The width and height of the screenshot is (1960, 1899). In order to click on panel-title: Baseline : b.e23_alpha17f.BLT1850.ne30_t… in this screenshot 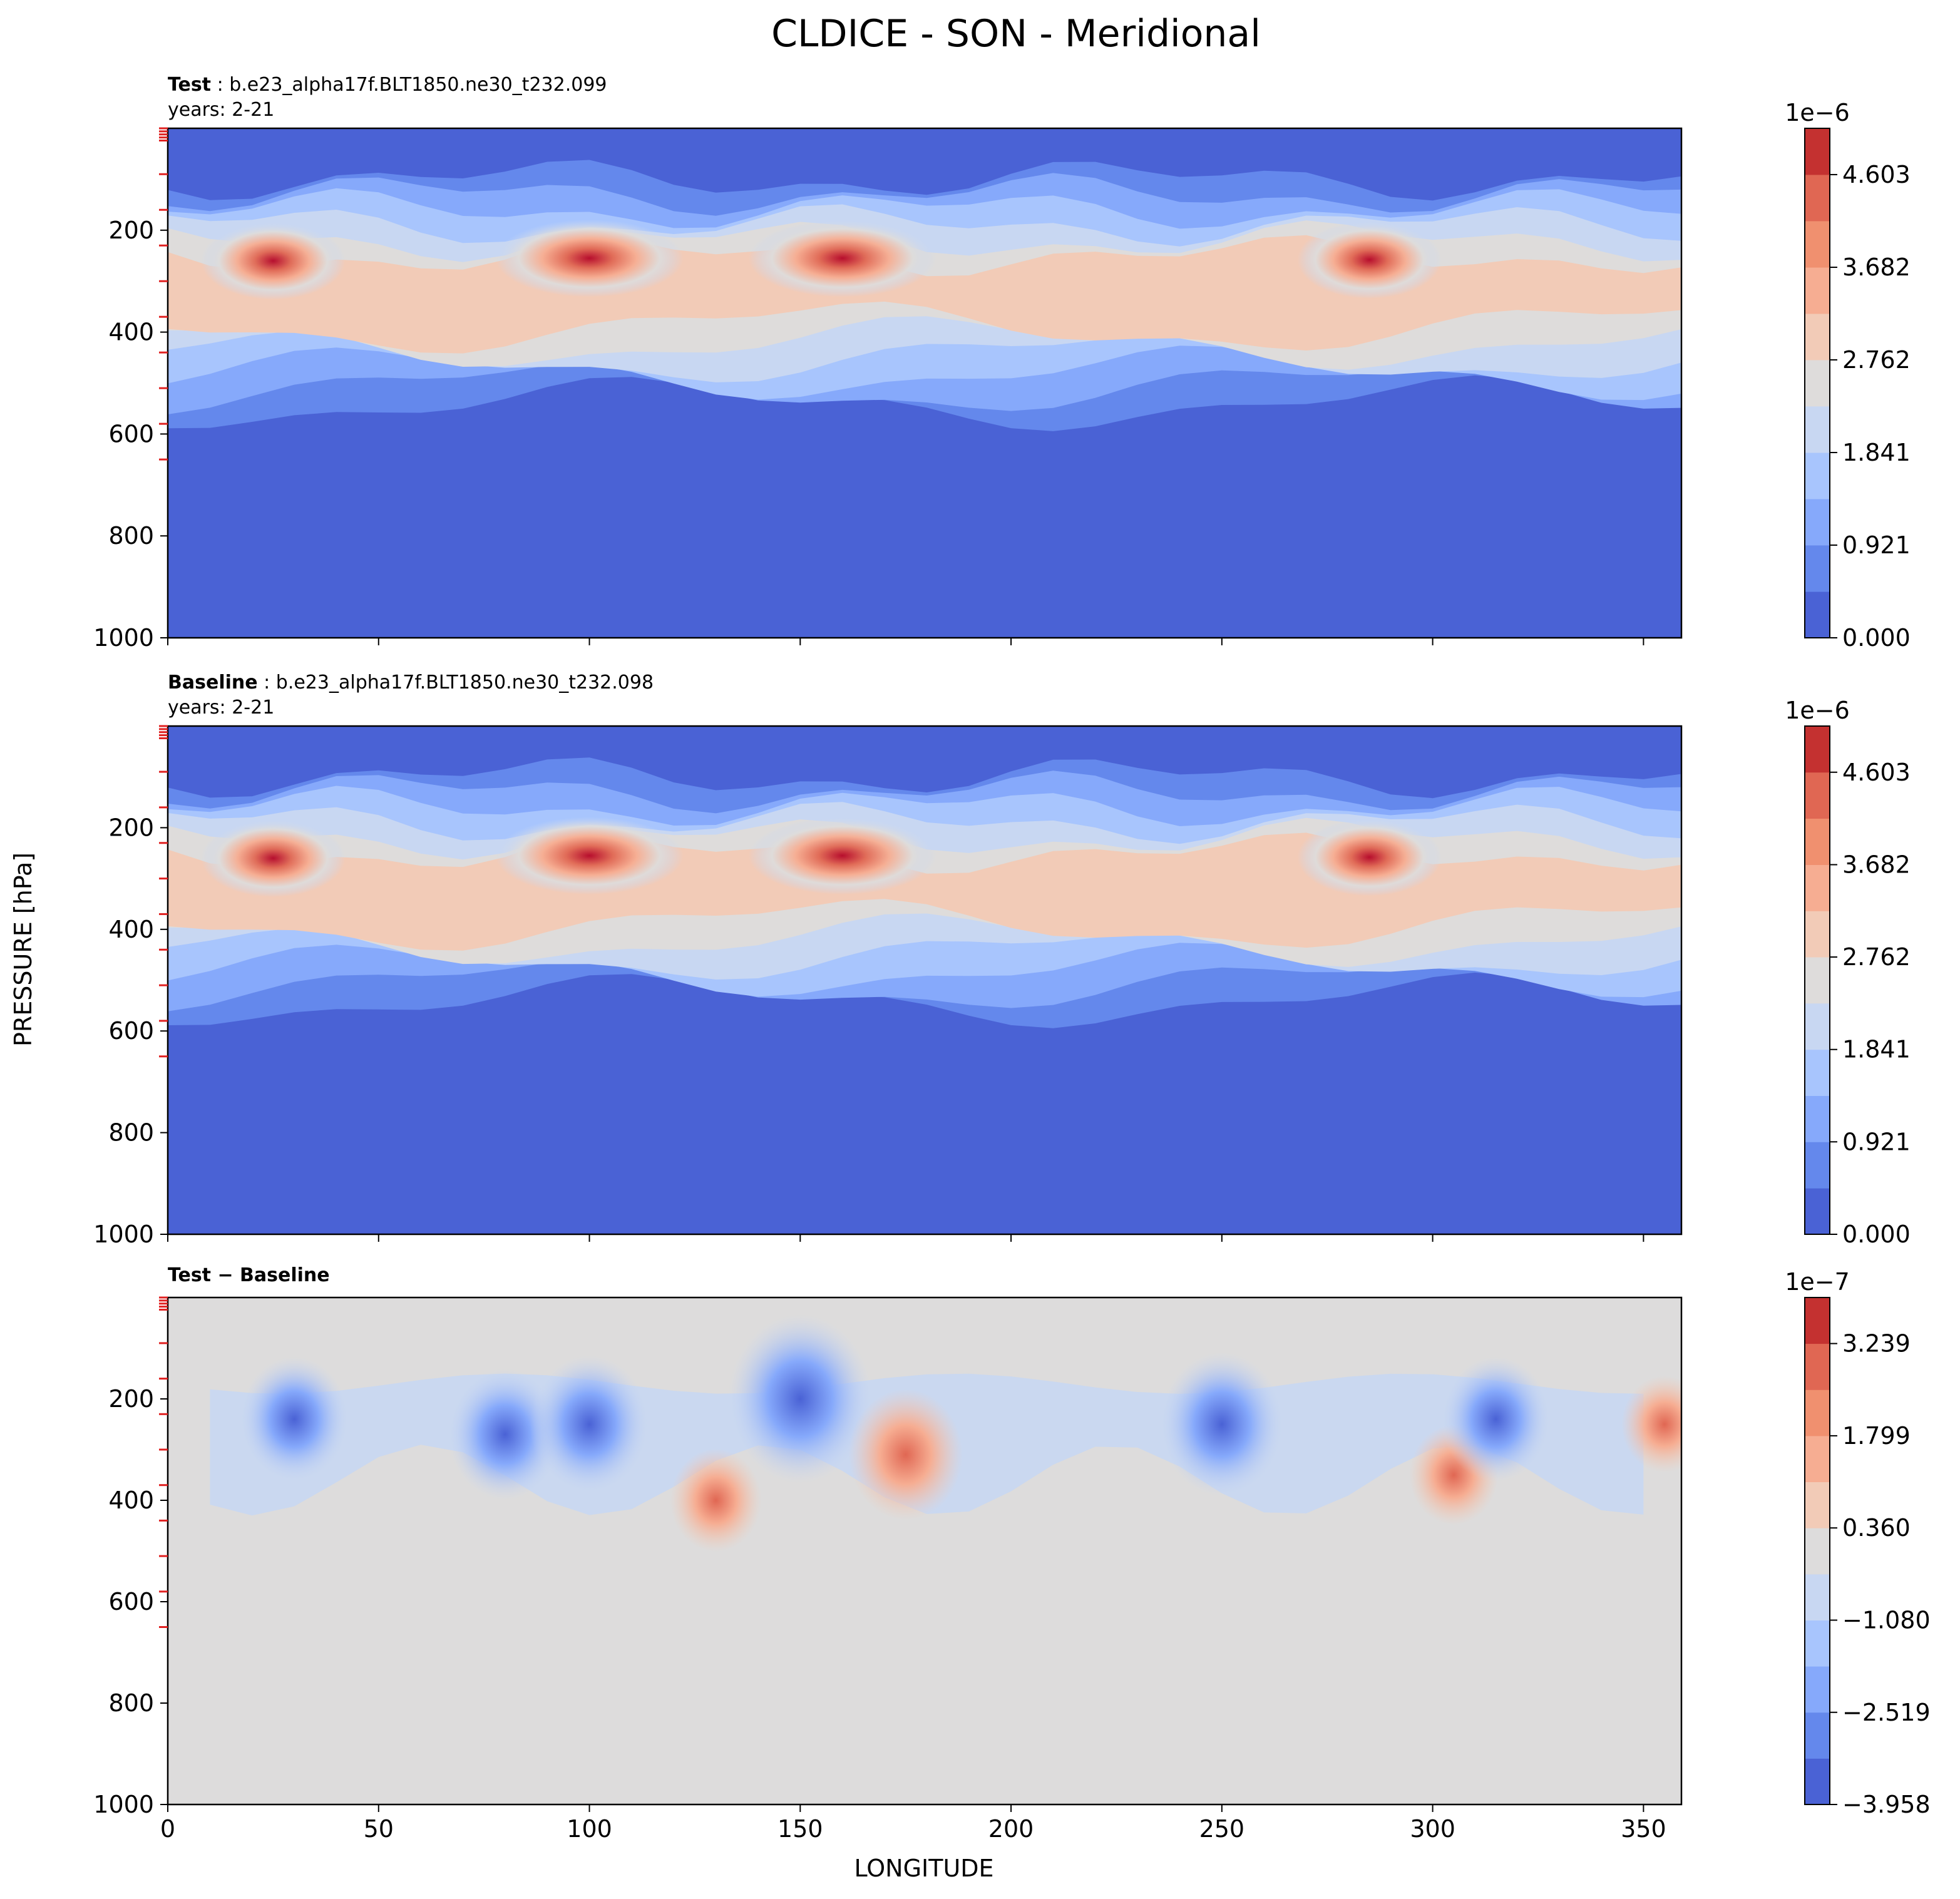, I will do `click(411, 683)`.